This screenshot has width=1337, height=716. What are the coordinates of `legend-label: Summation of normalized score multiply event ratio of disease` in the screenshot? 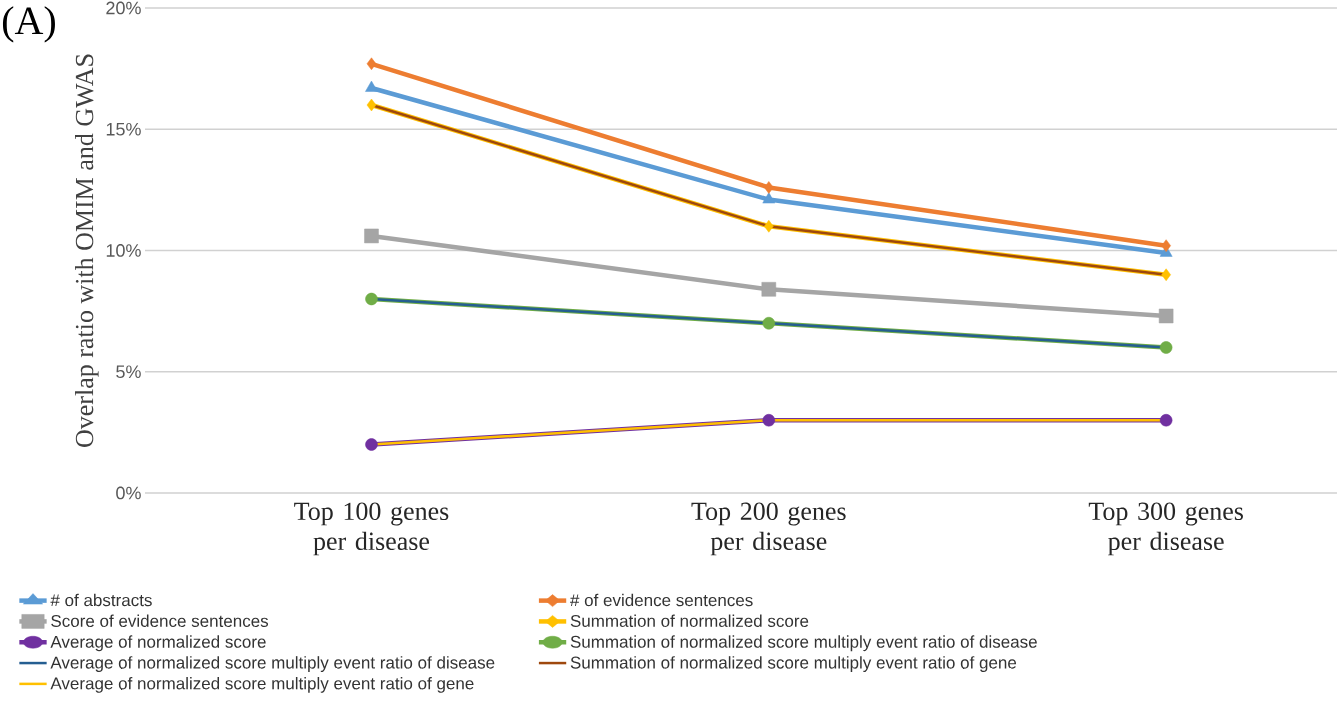 It's located at (803, 643).